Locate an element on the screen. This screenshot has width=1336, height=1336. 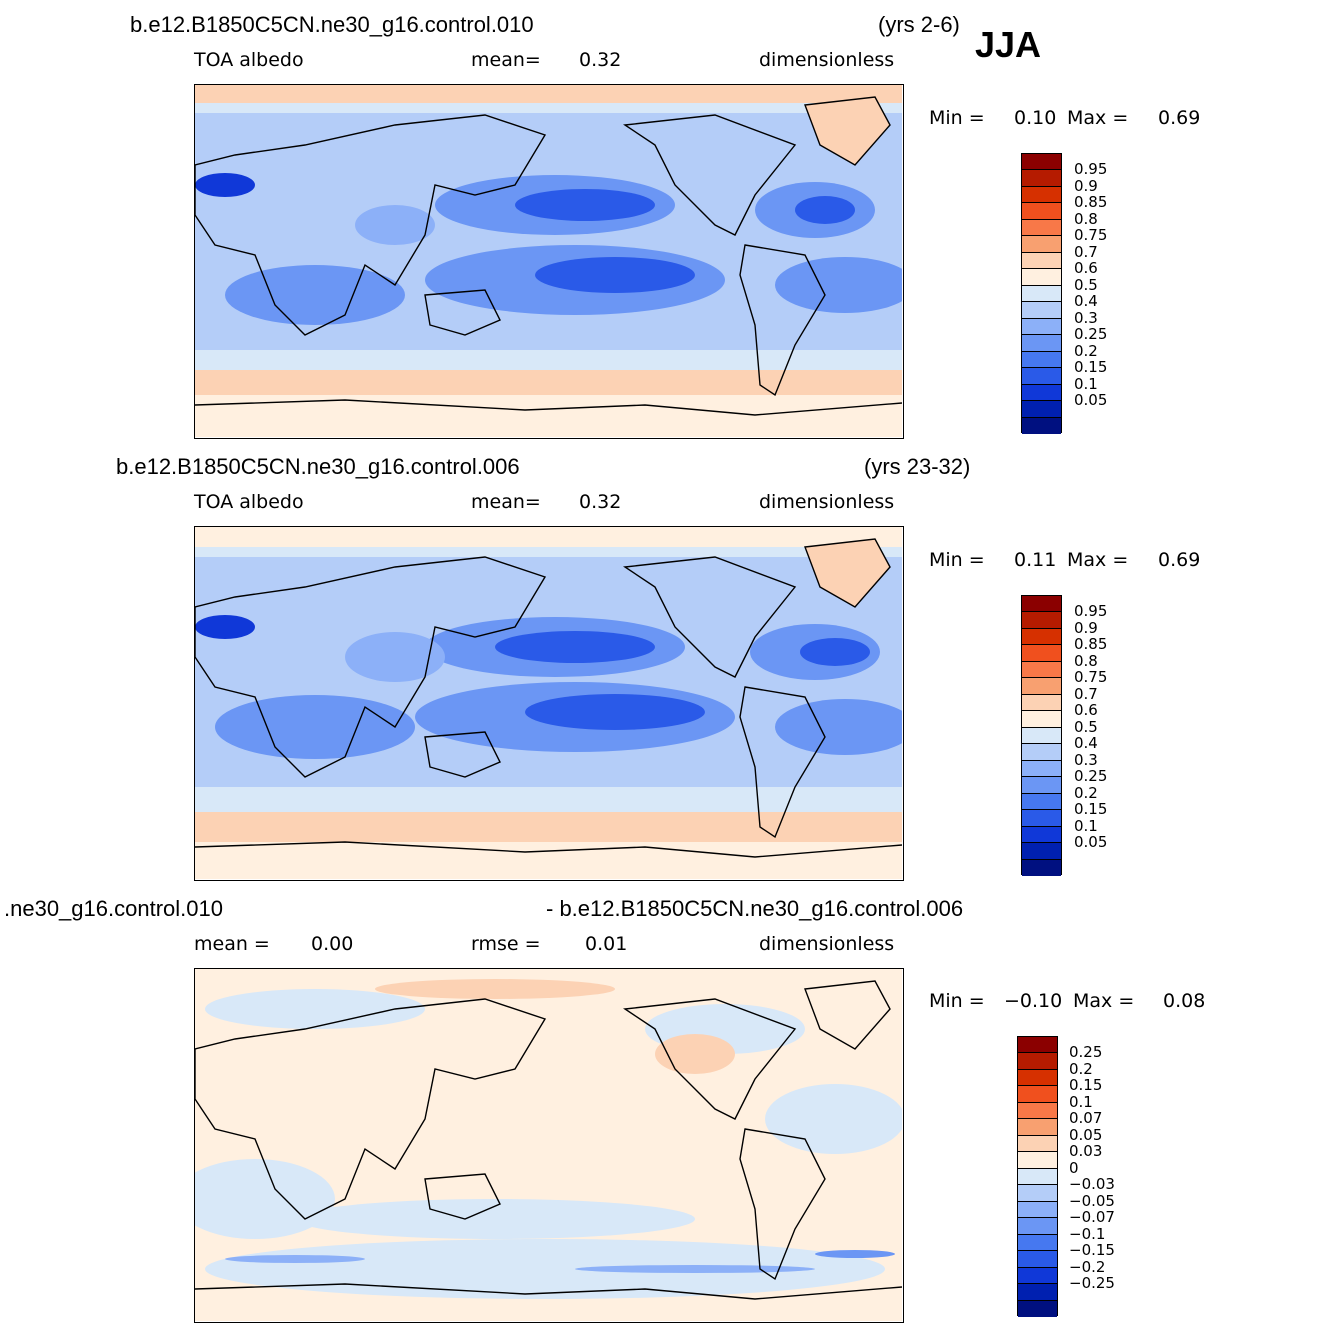
panel-3-max-value: 0.08 is located at coordinates (1184, 1001).